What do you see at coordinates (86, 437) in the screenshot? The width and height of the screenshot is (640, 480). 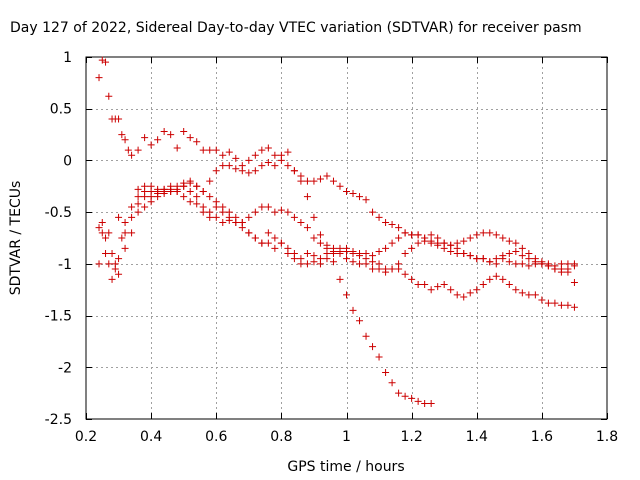 I see `x-tick-label: 0.2` at bounding box center [86, 437].